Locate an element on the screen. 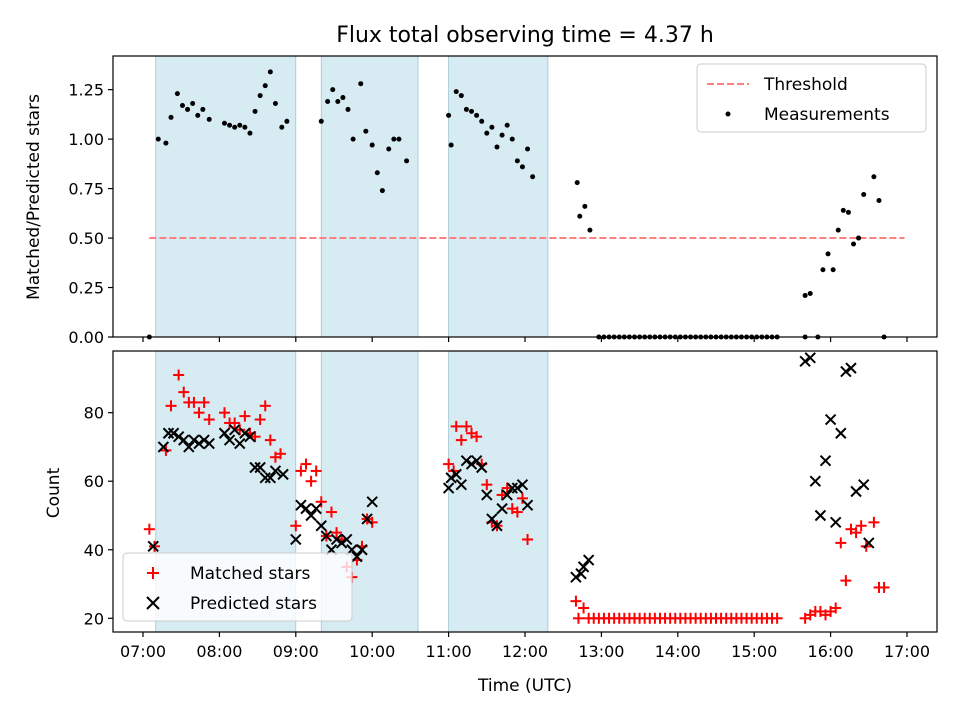  top-y-ticks: 0.00 0.25 0.50 0.75 1.00 1.25 is located at coordinates (90, 214).